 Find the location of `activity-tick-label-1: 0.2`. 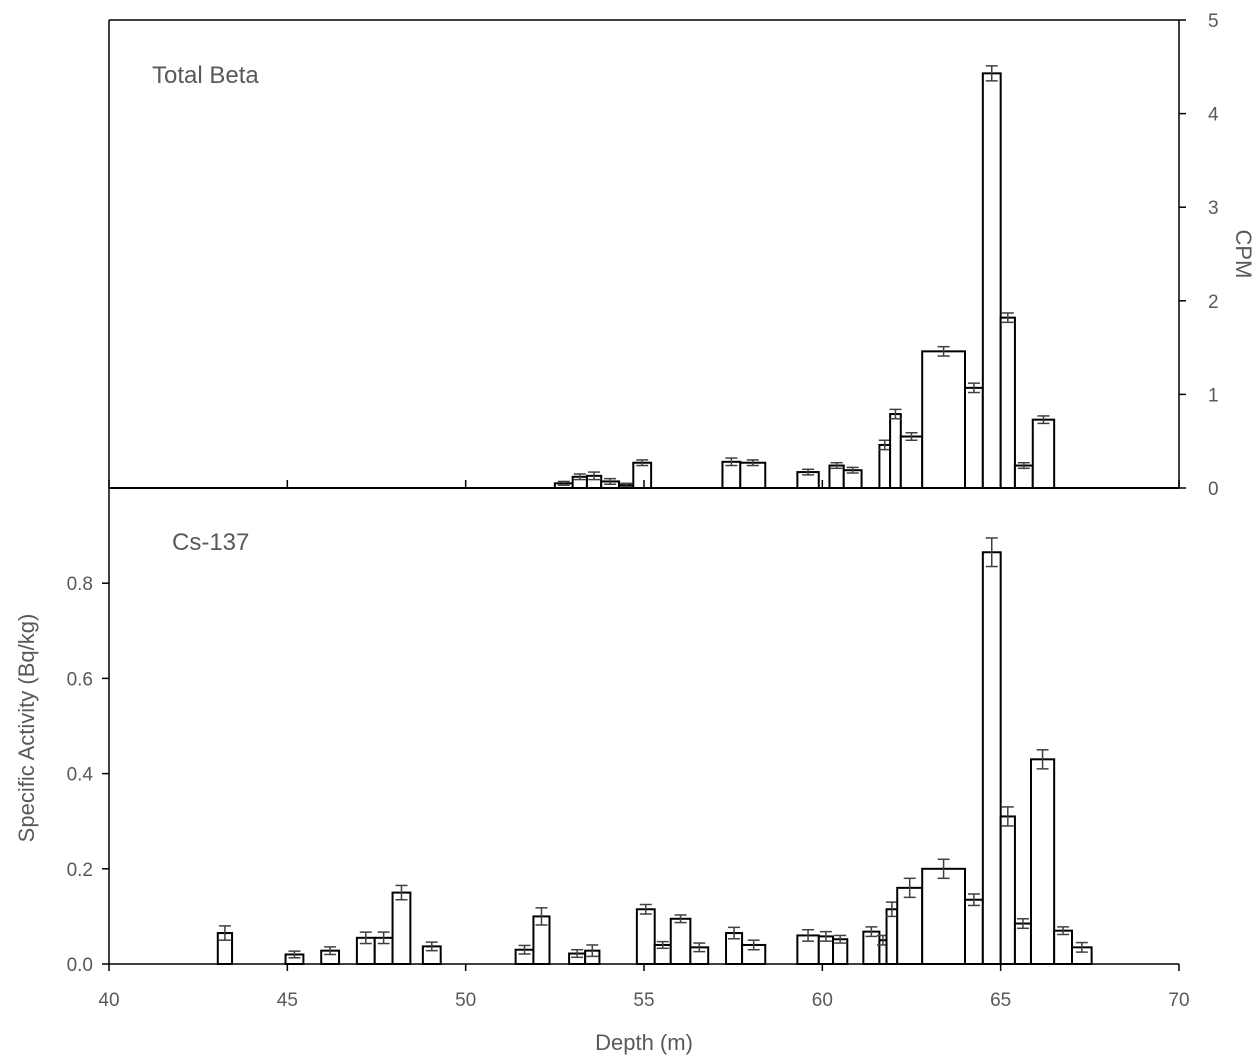

activity-tick-label-1: 0.2 is located at coordinates (80, 870).